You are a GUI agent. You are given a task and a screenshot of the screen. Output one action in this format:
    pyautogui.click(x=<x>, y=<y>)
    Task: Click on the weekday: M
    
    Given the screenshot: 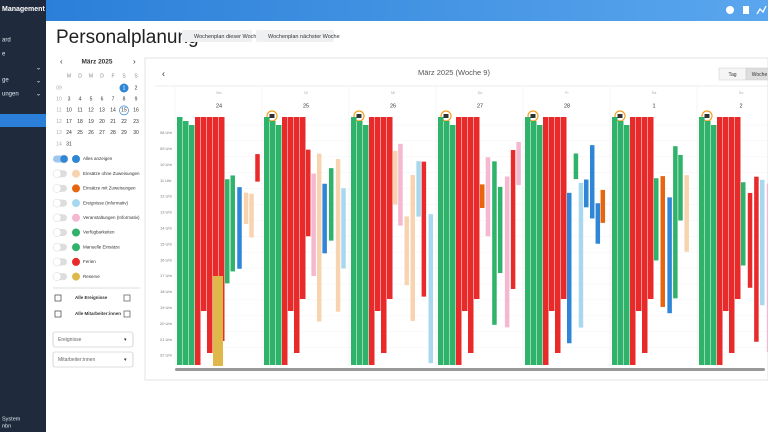 What is the action you would take?
    pyautogui.click(x=91, y=76)
    